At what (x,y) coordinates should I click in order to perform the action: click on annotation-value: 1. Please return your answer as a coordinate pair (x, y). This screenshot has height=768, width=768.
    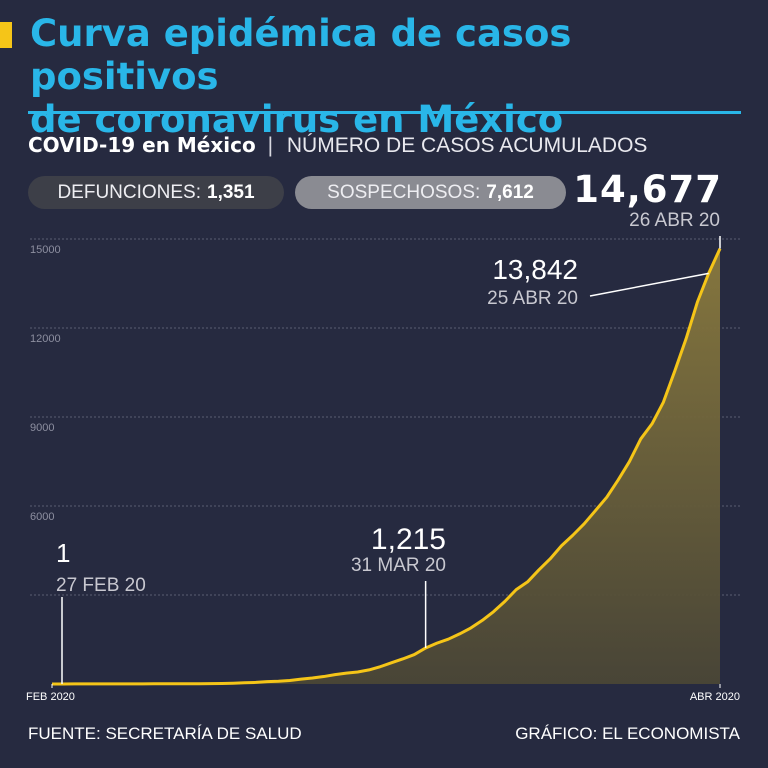
    Looking at the image, I should click on (63, 553).